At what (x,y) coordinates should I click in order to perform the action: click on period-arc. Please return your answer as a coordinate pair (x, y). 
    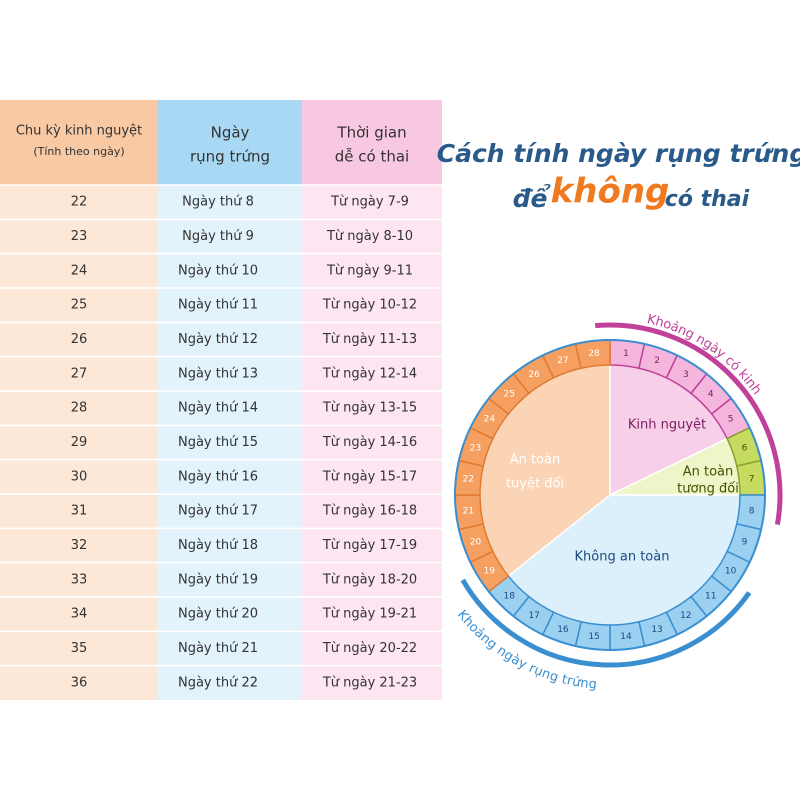
    Looking at the image, I should click on (688, 423).